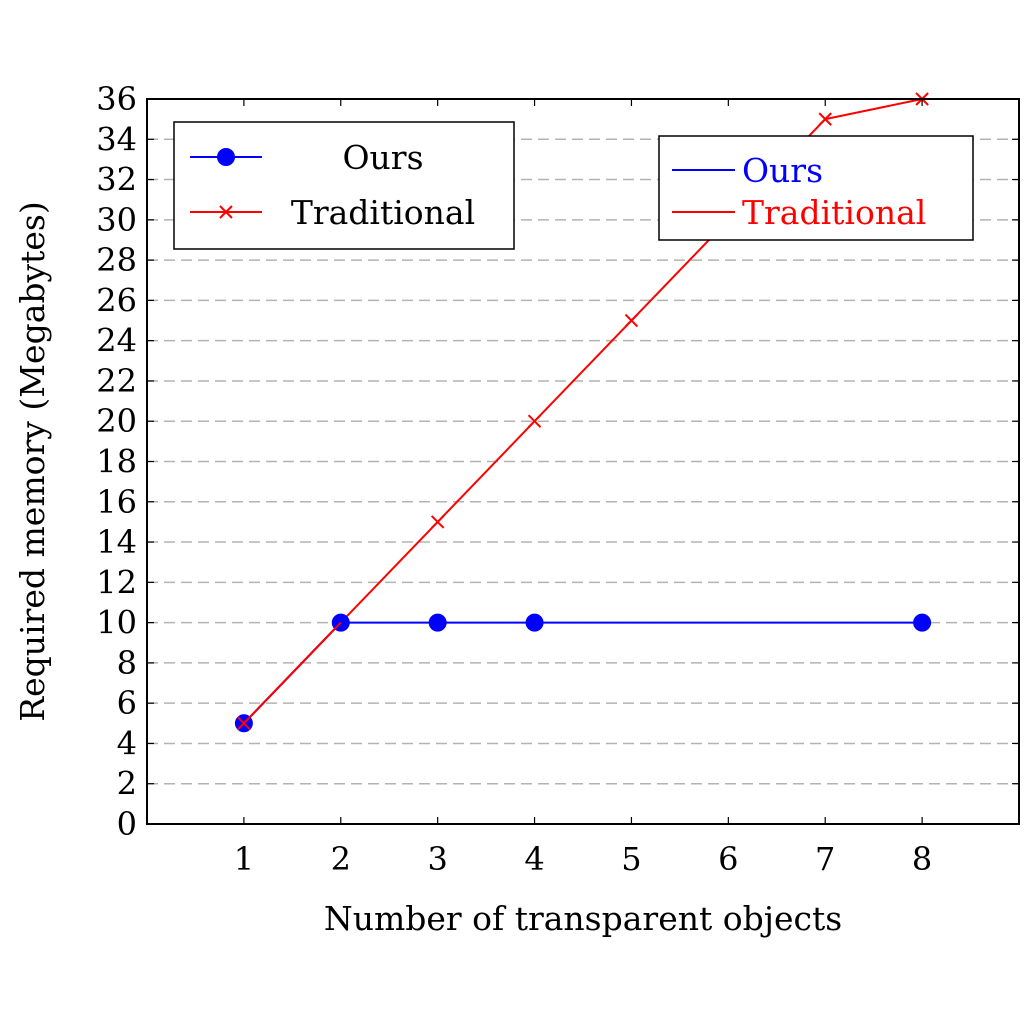 The height and width of the screenshot is (1024, 1024). I want to click on series-traditional-overlay, so click(289, 676).